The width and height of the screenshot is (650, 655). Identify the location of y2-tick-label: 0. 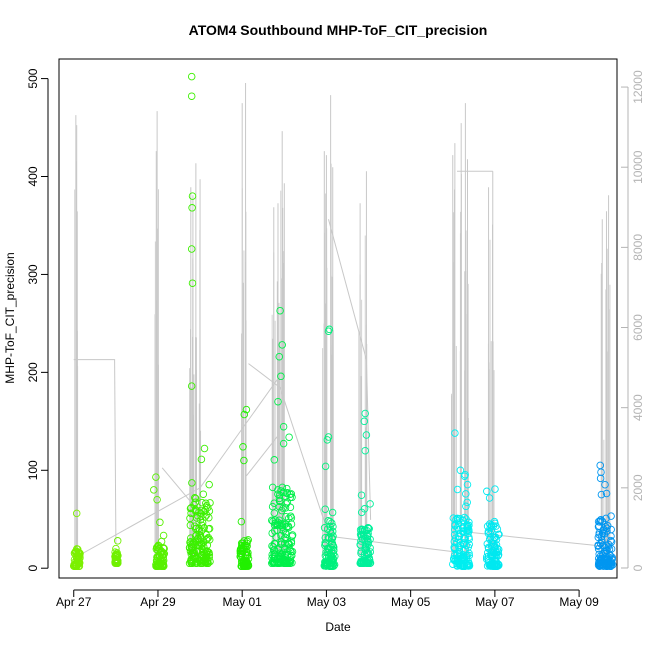
(638, 567).